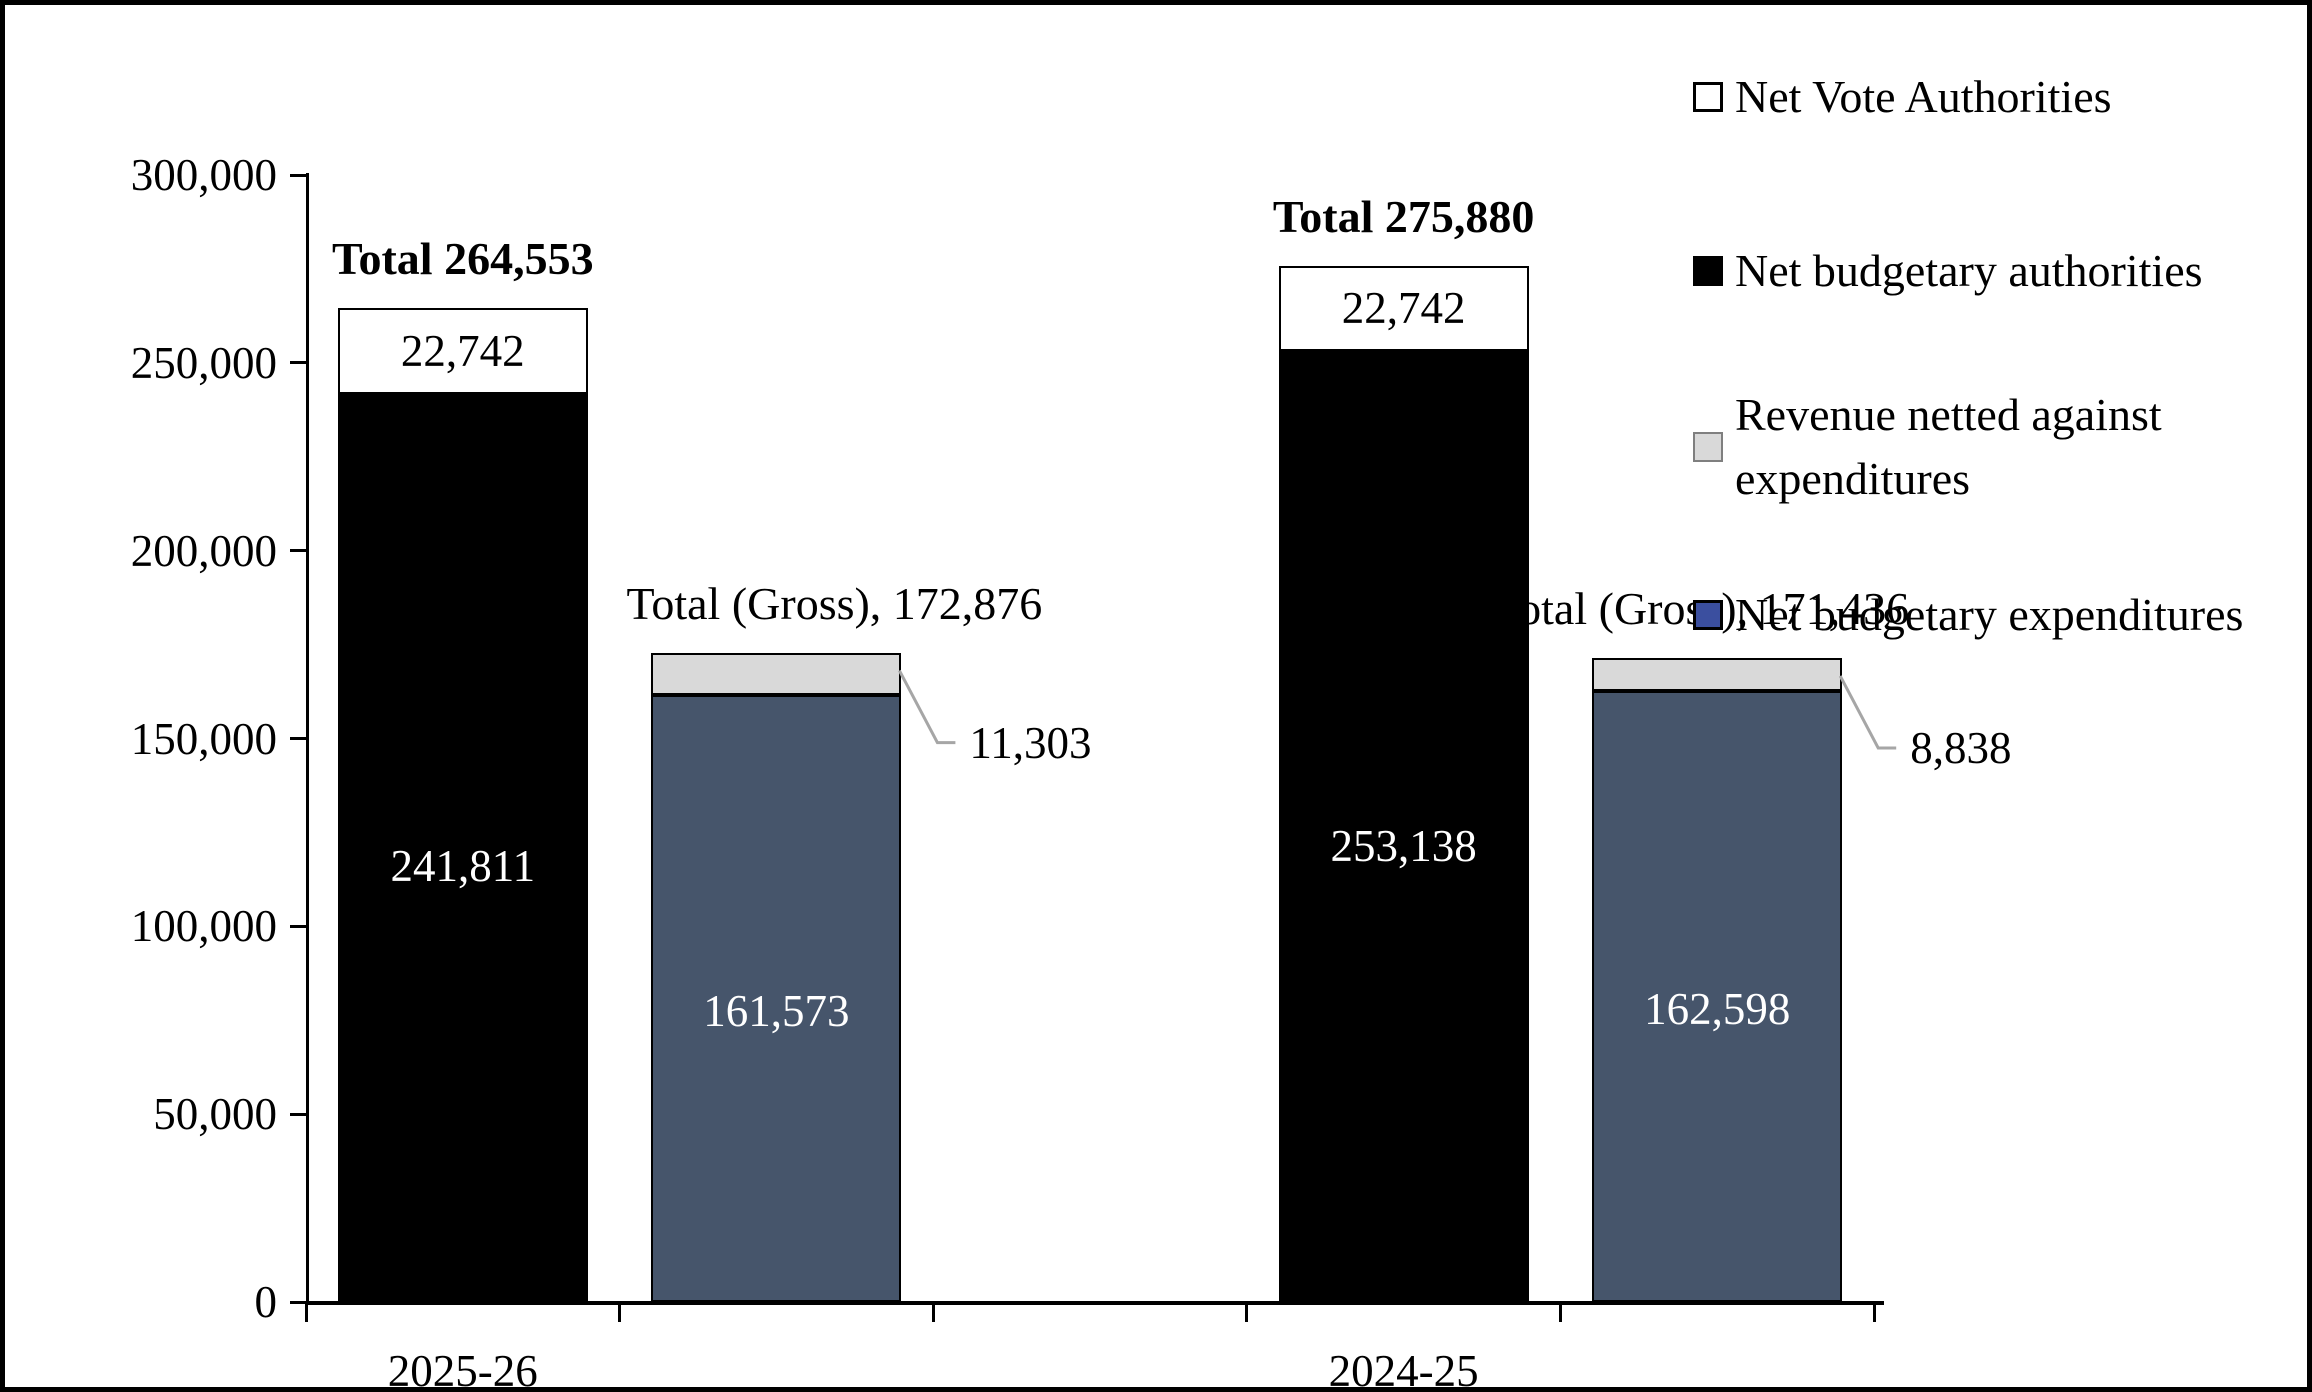  I want to click on bar-total-label: Total (Gross), 172,876, so click(834, 603).